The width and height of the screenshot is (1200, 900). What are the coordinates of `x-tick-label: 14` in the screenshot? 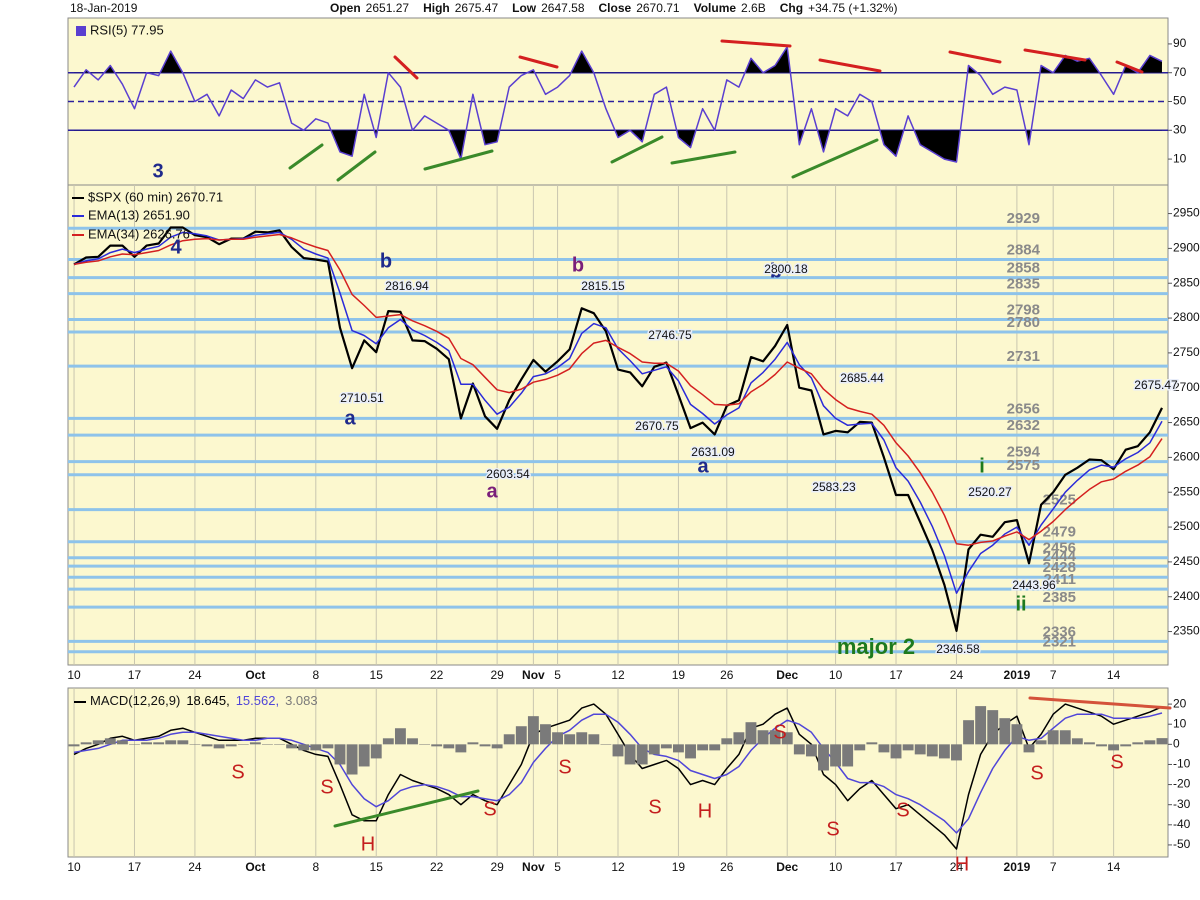 It's located at (1114, 867).